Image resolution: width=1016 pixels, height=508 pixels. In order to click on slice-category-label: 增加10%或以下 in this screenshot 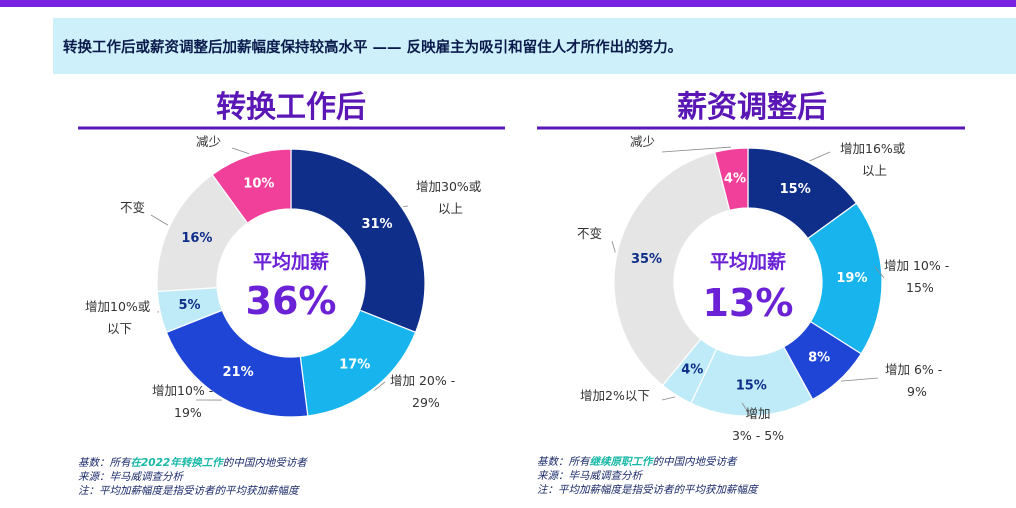, I will do `click(118, 317)`.